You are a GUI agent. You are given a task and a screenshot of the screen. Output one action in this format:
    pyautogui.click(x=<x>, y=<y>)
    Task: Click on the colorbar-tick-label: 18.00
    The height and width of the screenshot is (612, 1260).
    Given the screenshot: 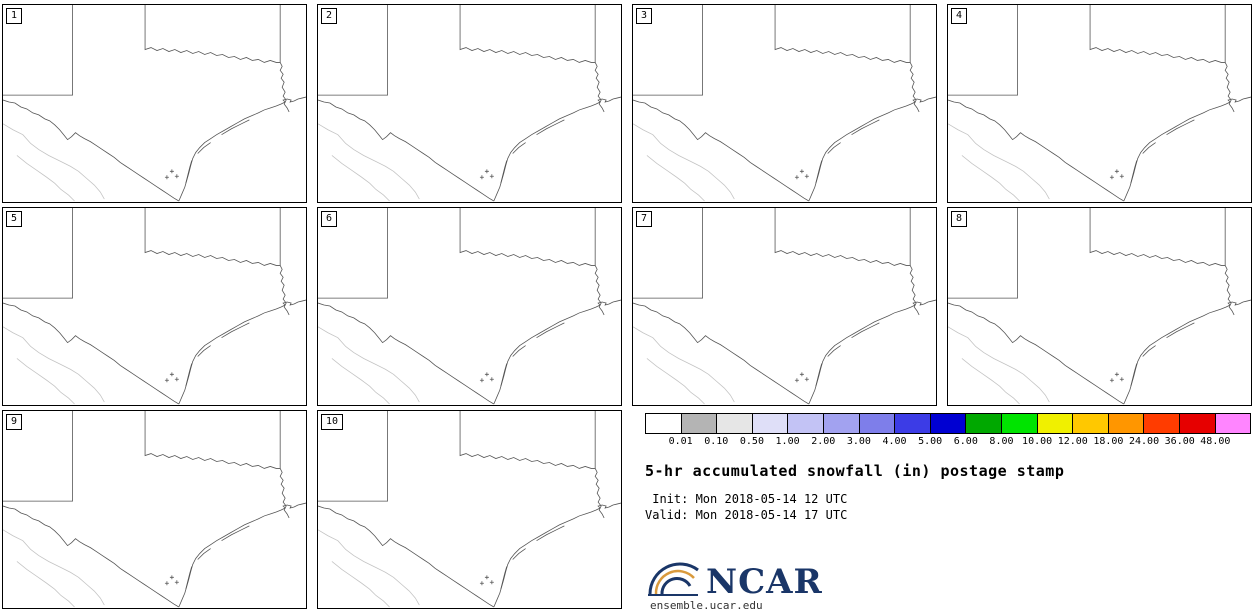 What is the action you would take?
    pyautogui.click(x=1108, y=441)
    